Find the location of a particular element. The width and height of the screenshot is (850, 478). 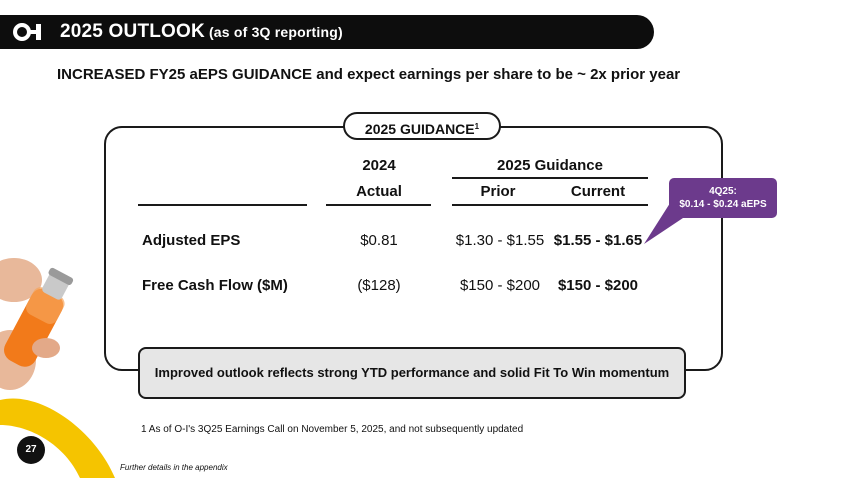

page-number: 27 is located at coordinates (31, 450).